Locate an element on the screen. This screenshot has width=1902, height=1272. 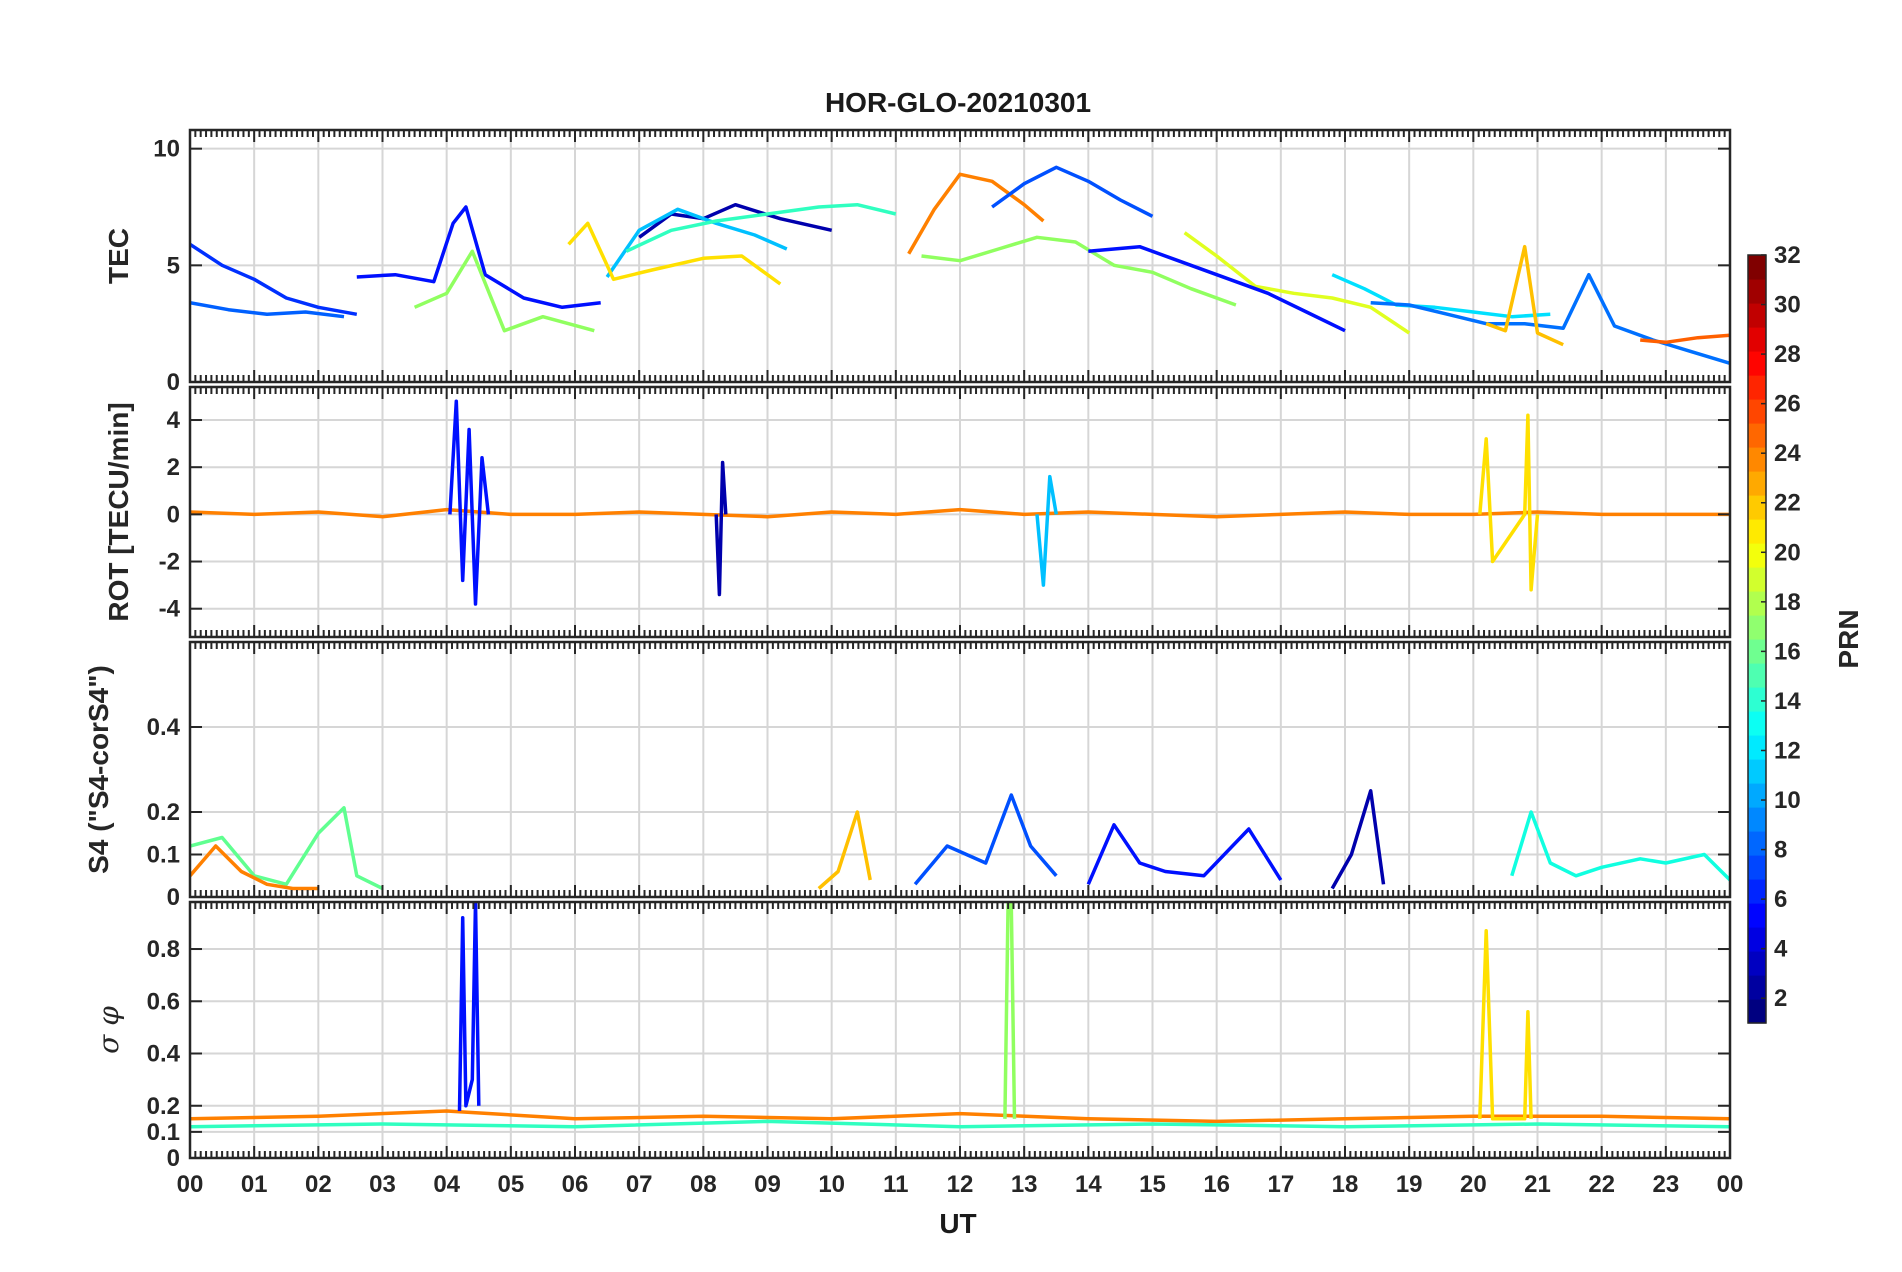
x-tick-label: 11 is located at coordinates (895, 1184).